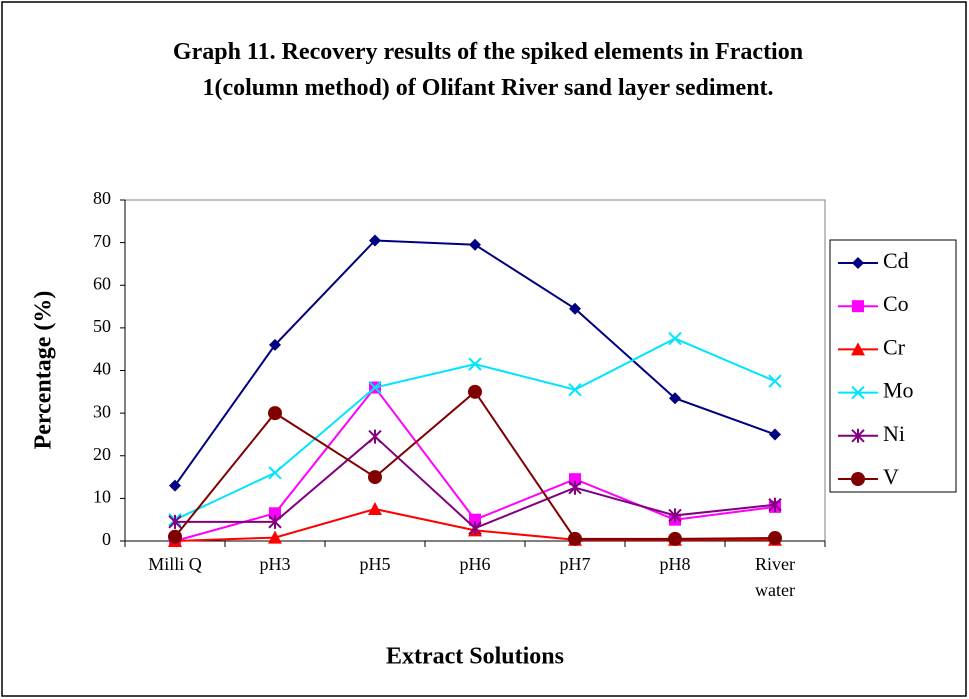  What do you see at coordinates (893, 366) in the screenshot?
I see `legend-box` at bounding box center [893, 366].